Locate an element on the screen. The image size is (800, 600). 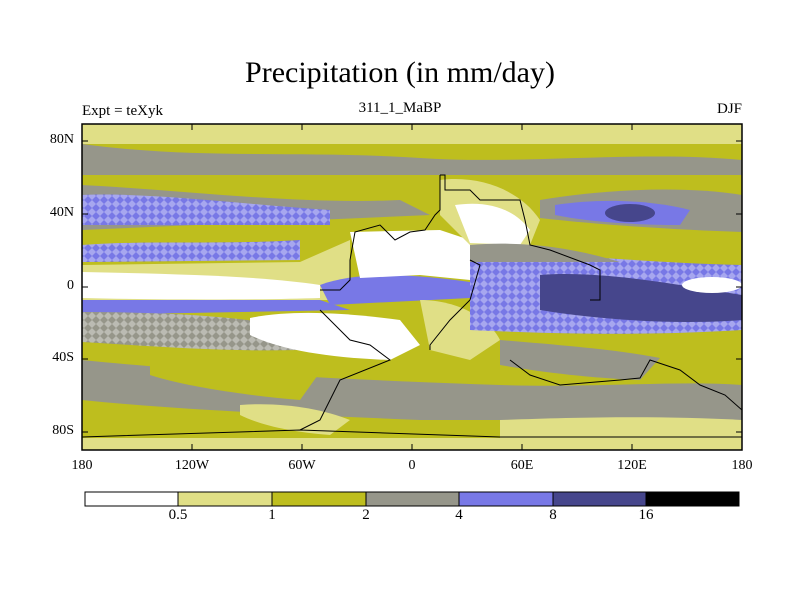
colorbar-level: 0.5 is located at coordinates (178, 515).